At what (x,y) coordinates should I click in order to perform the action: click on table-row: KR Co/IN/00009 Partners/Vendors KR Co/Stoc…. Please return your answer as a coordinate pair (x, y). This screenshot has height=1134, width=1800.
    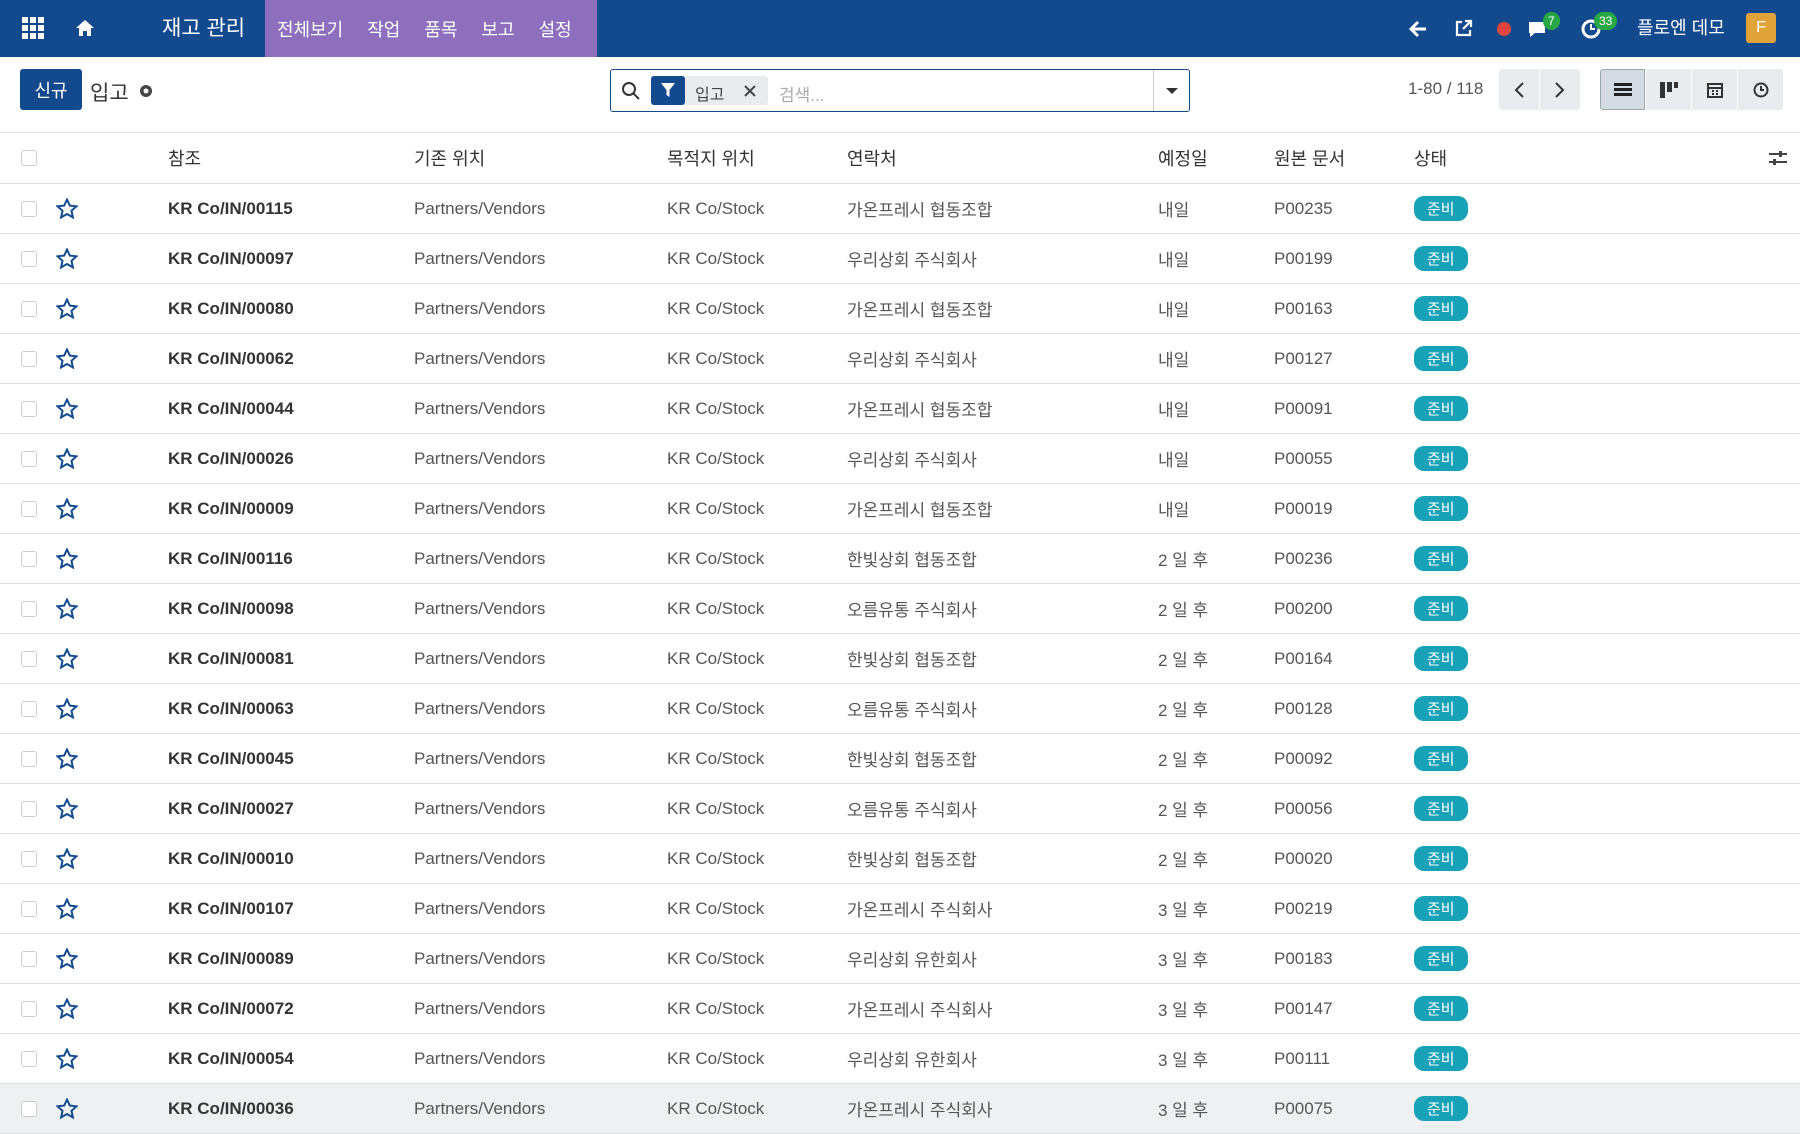
    Looking at the image, I should click on (900, 509).